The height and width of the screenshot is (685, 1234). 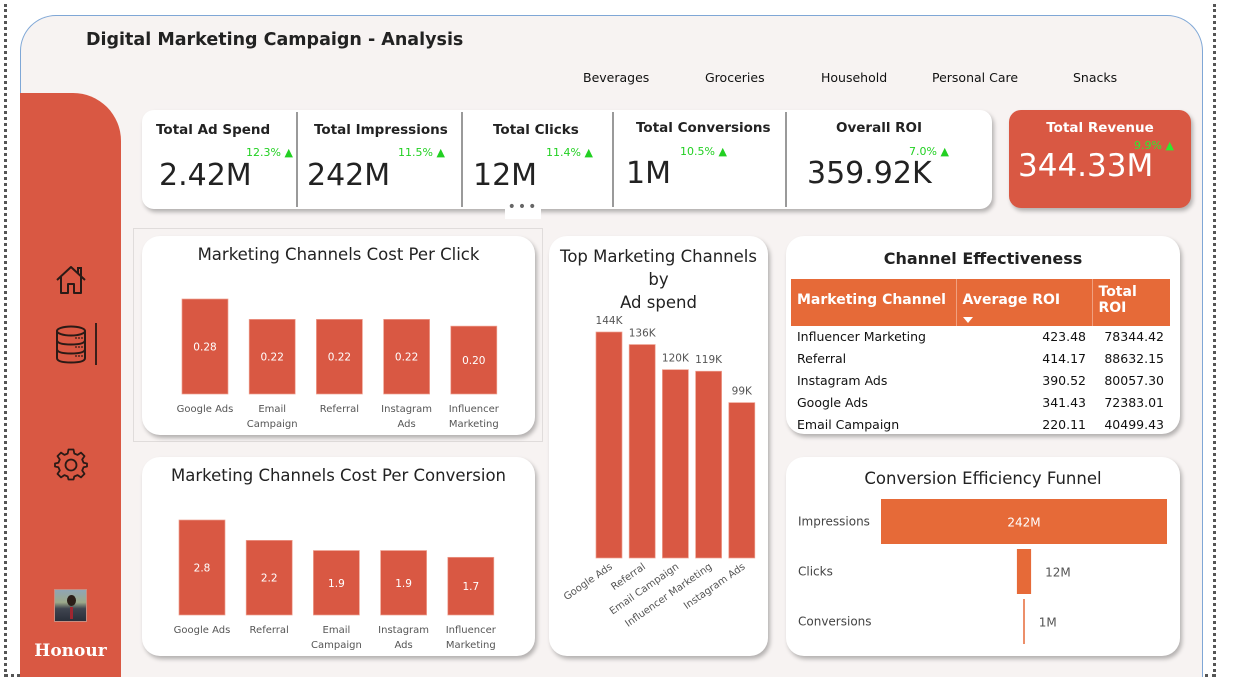 I want to click on nav-data, so click(x=71, y=344).